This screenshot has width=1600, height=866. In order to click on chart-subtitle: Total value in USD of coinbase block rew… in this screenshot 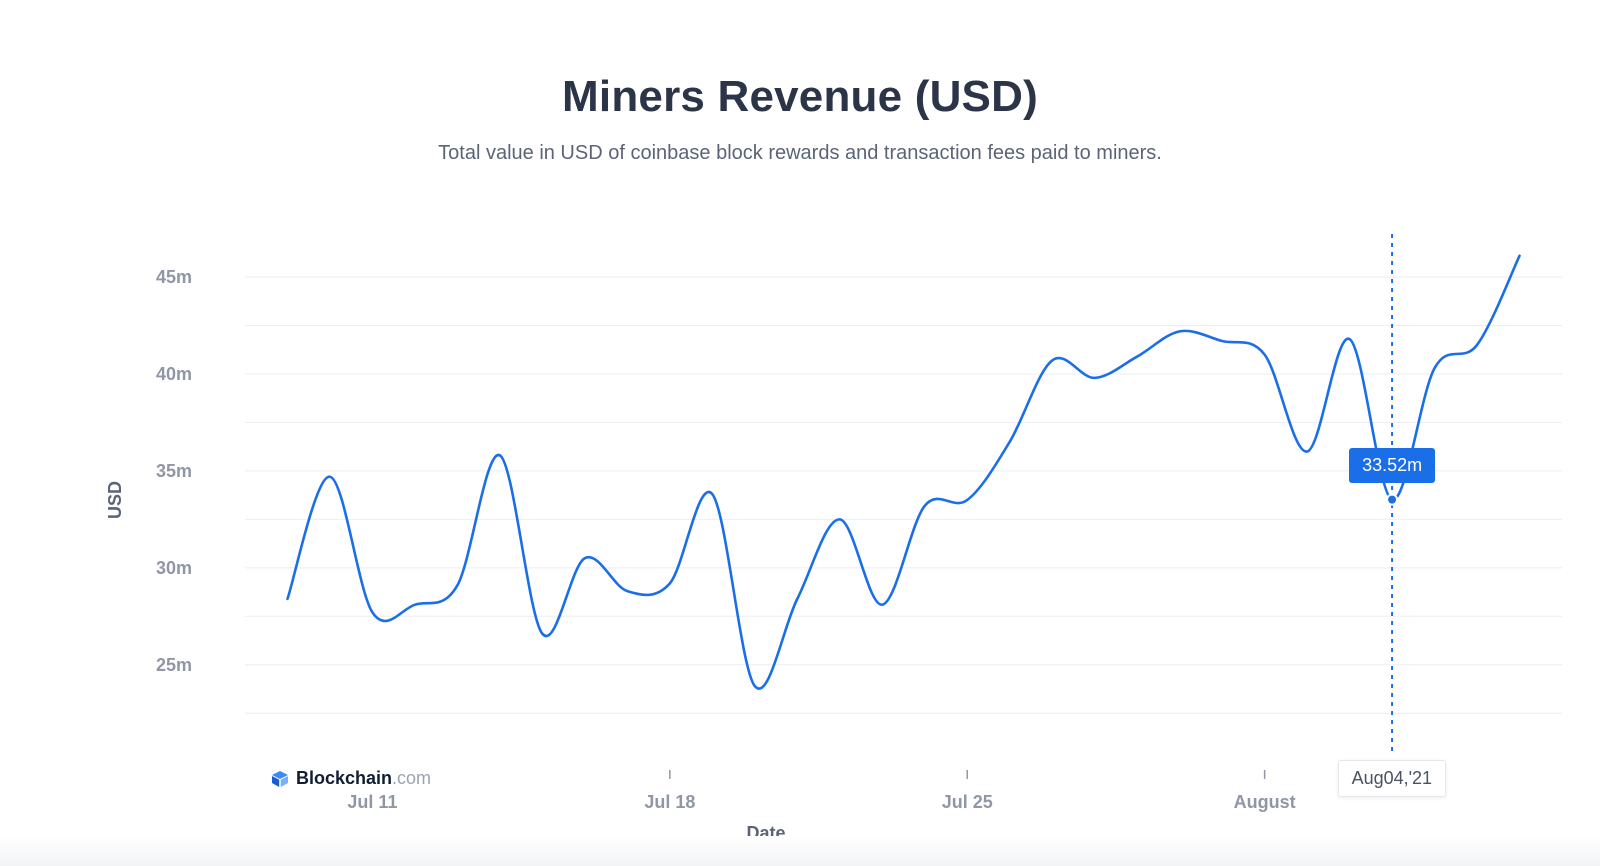, I will do `click(800, 153)`.